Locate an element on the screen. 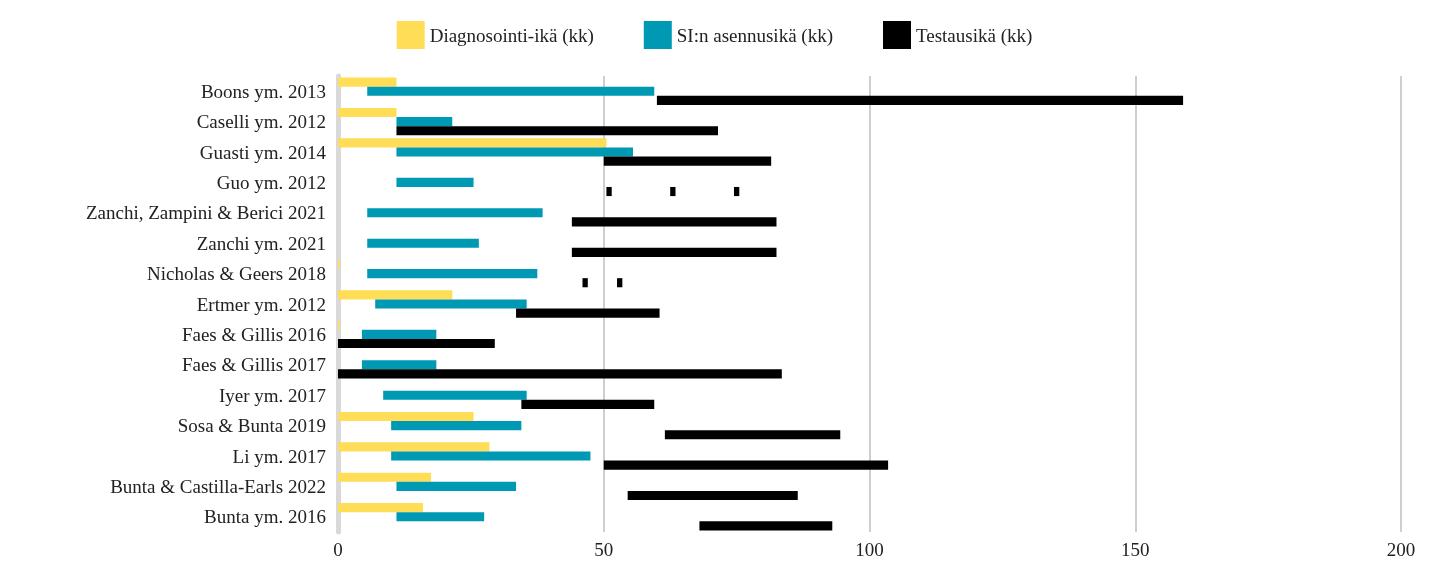 Image resolution: width=1429 pixels, height=576 pixels. y-tick-label: Nicholas & Geers 2018 is located at coordinates (236, 274).